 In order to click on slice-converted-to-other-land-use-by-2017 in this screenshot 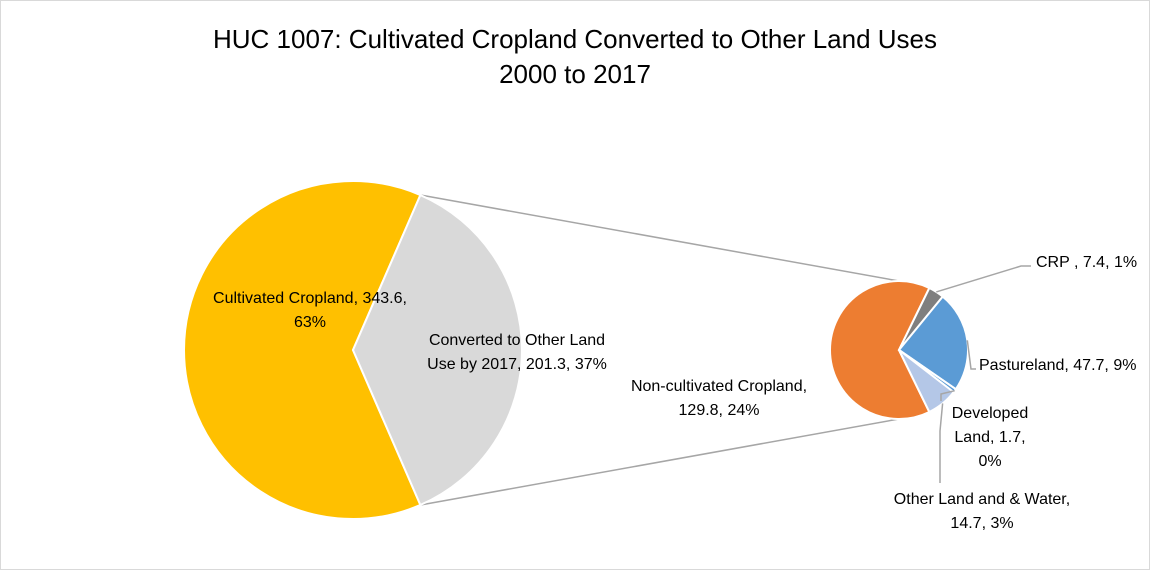, I will do `click(437, 350)`.